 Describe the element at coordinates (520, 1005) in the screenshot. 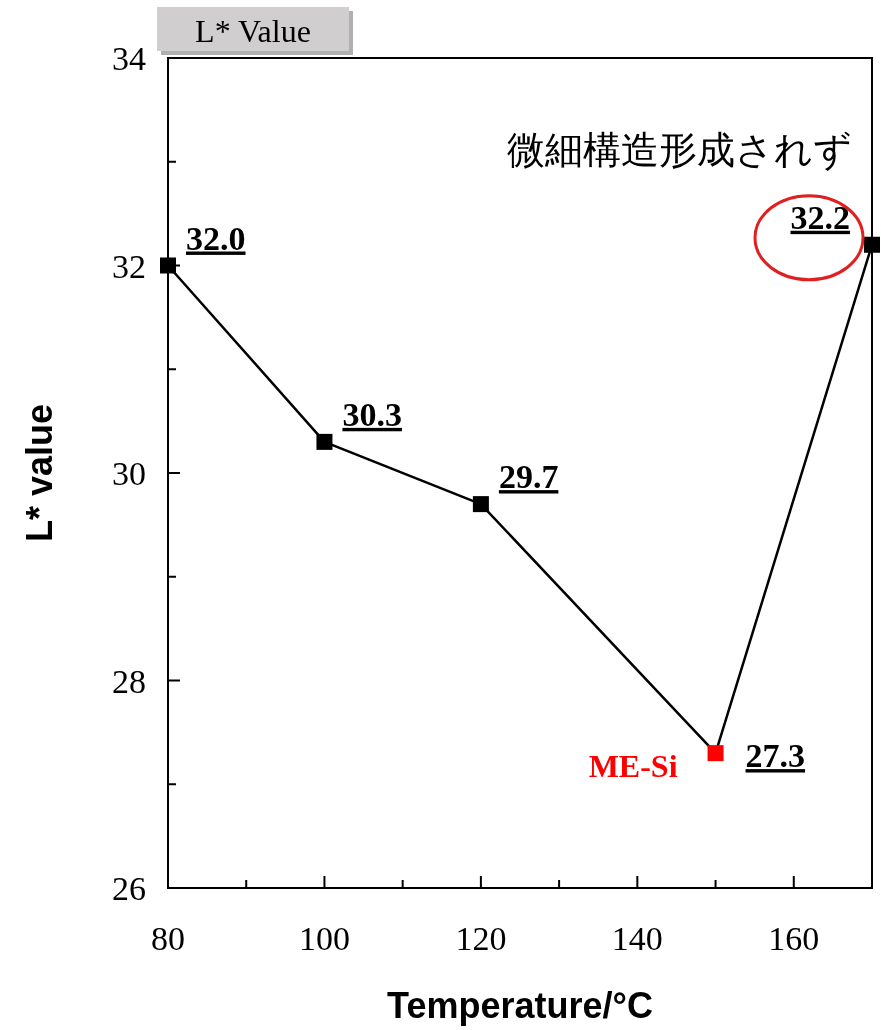

I see `x-axis-title: Temperature/°C` at that location.